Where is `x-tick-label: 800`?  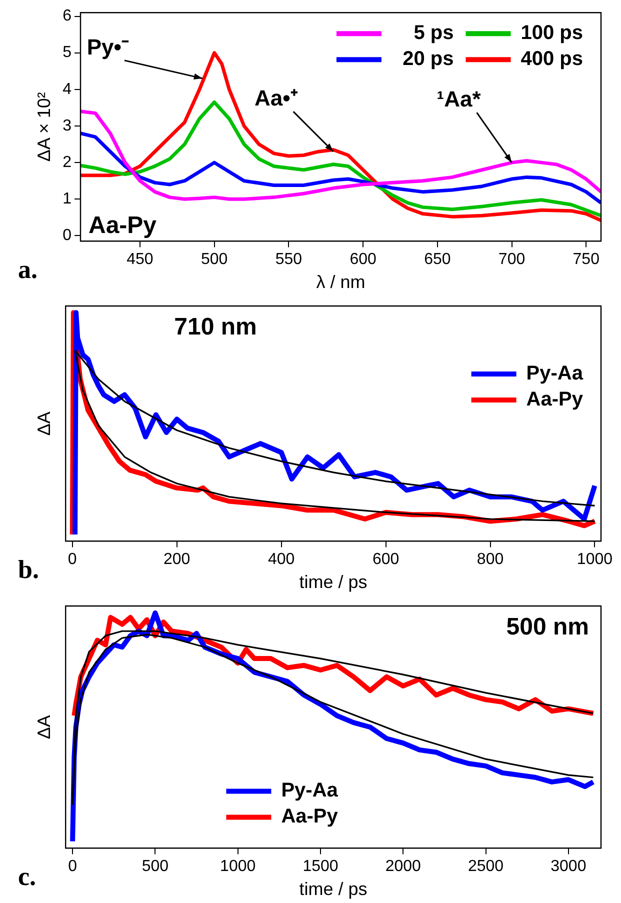 x-tick-label: 800 is located at coordinates (490, 559).